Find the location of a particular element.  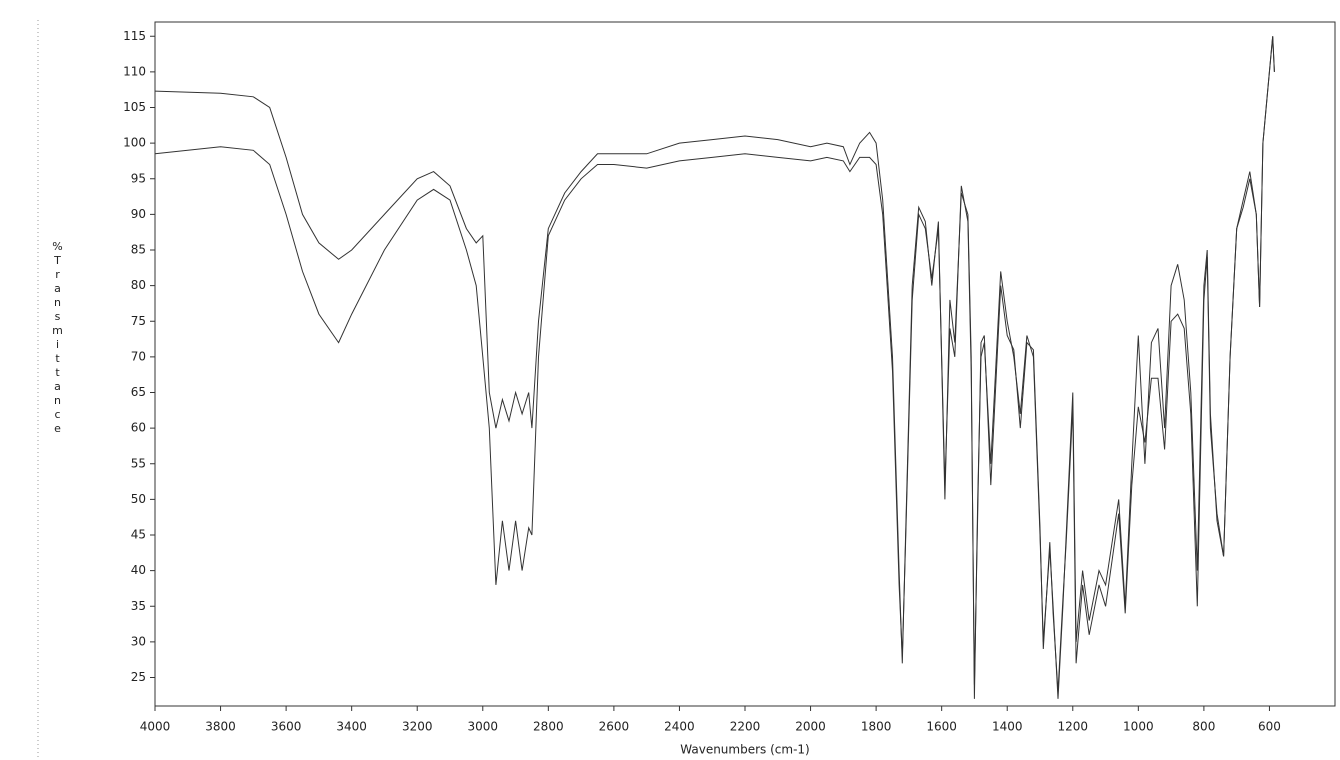

y-tick-label: 85 is located at coordinates (138, 250).